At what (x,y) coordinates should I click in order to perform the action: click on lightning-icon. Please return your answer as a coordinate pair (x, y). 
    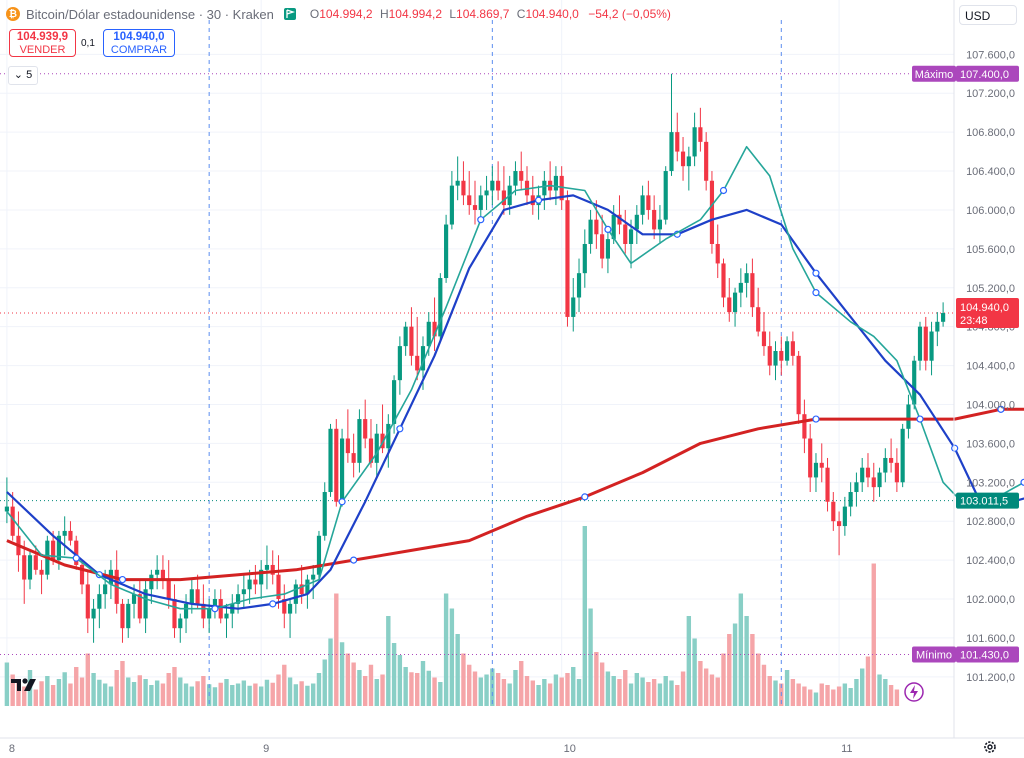
    Looking at the image, I should click on (914, 692).